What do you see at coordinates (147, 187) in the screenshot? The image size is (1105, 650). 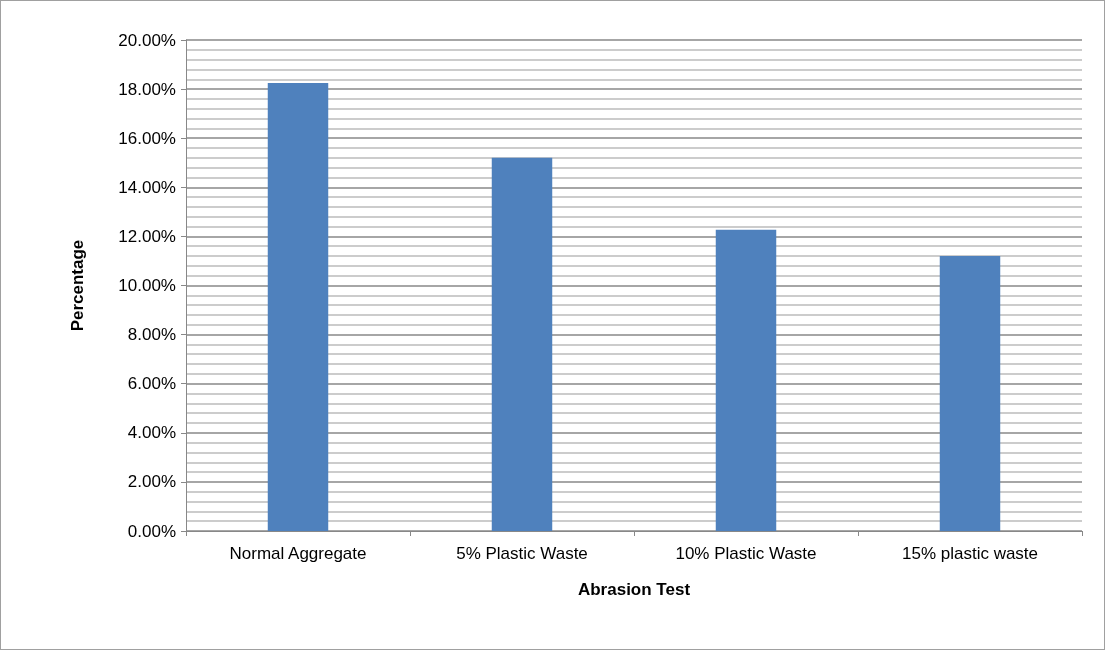 I see `y-tick-label: 14.00%` at bounding box center [147, 187].